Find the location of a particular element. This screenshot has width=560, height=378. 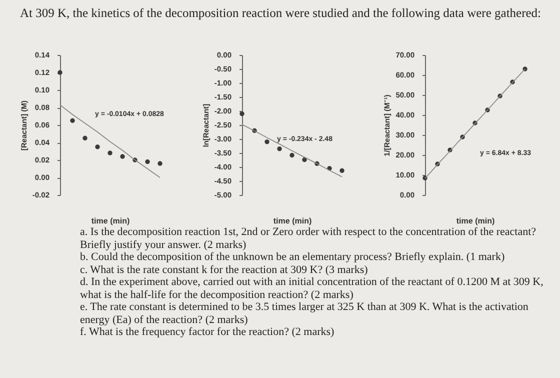

text: f. What is the frequency factor for the reaction? (2 marks) is located at coordinates (208, 332).